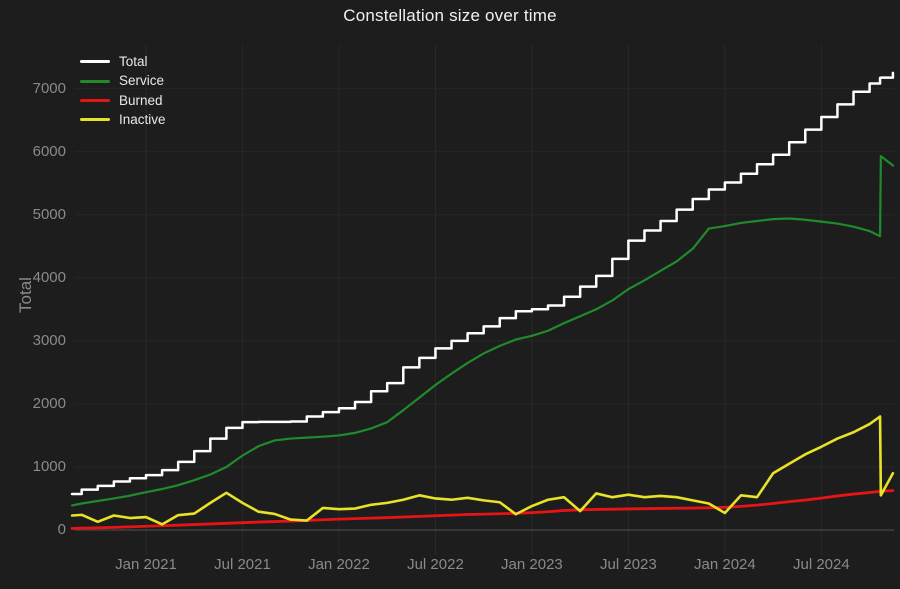  What do you see at coordinates (242, 564) in the screenshot?
I see `x-tick-label: Jul 2021` at bounding box center [242, 564].